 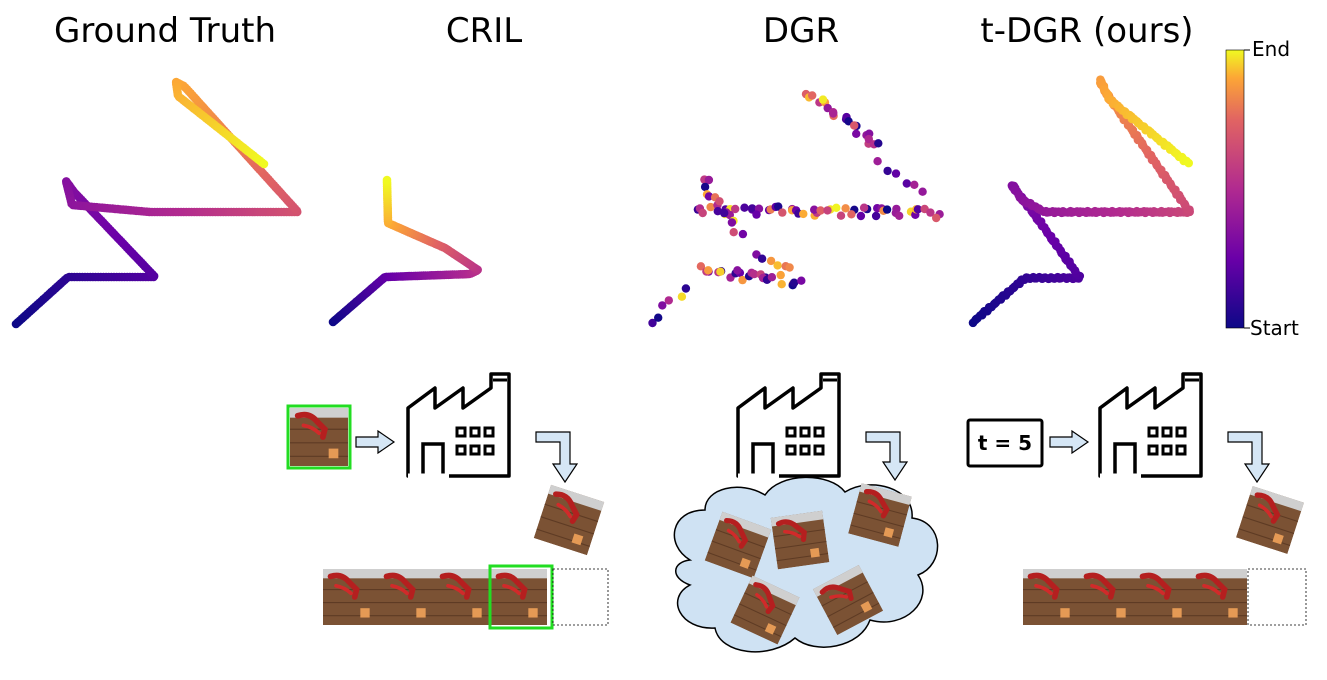 I want to click on dgr-generation-diagram, so click(x=806, y=513).